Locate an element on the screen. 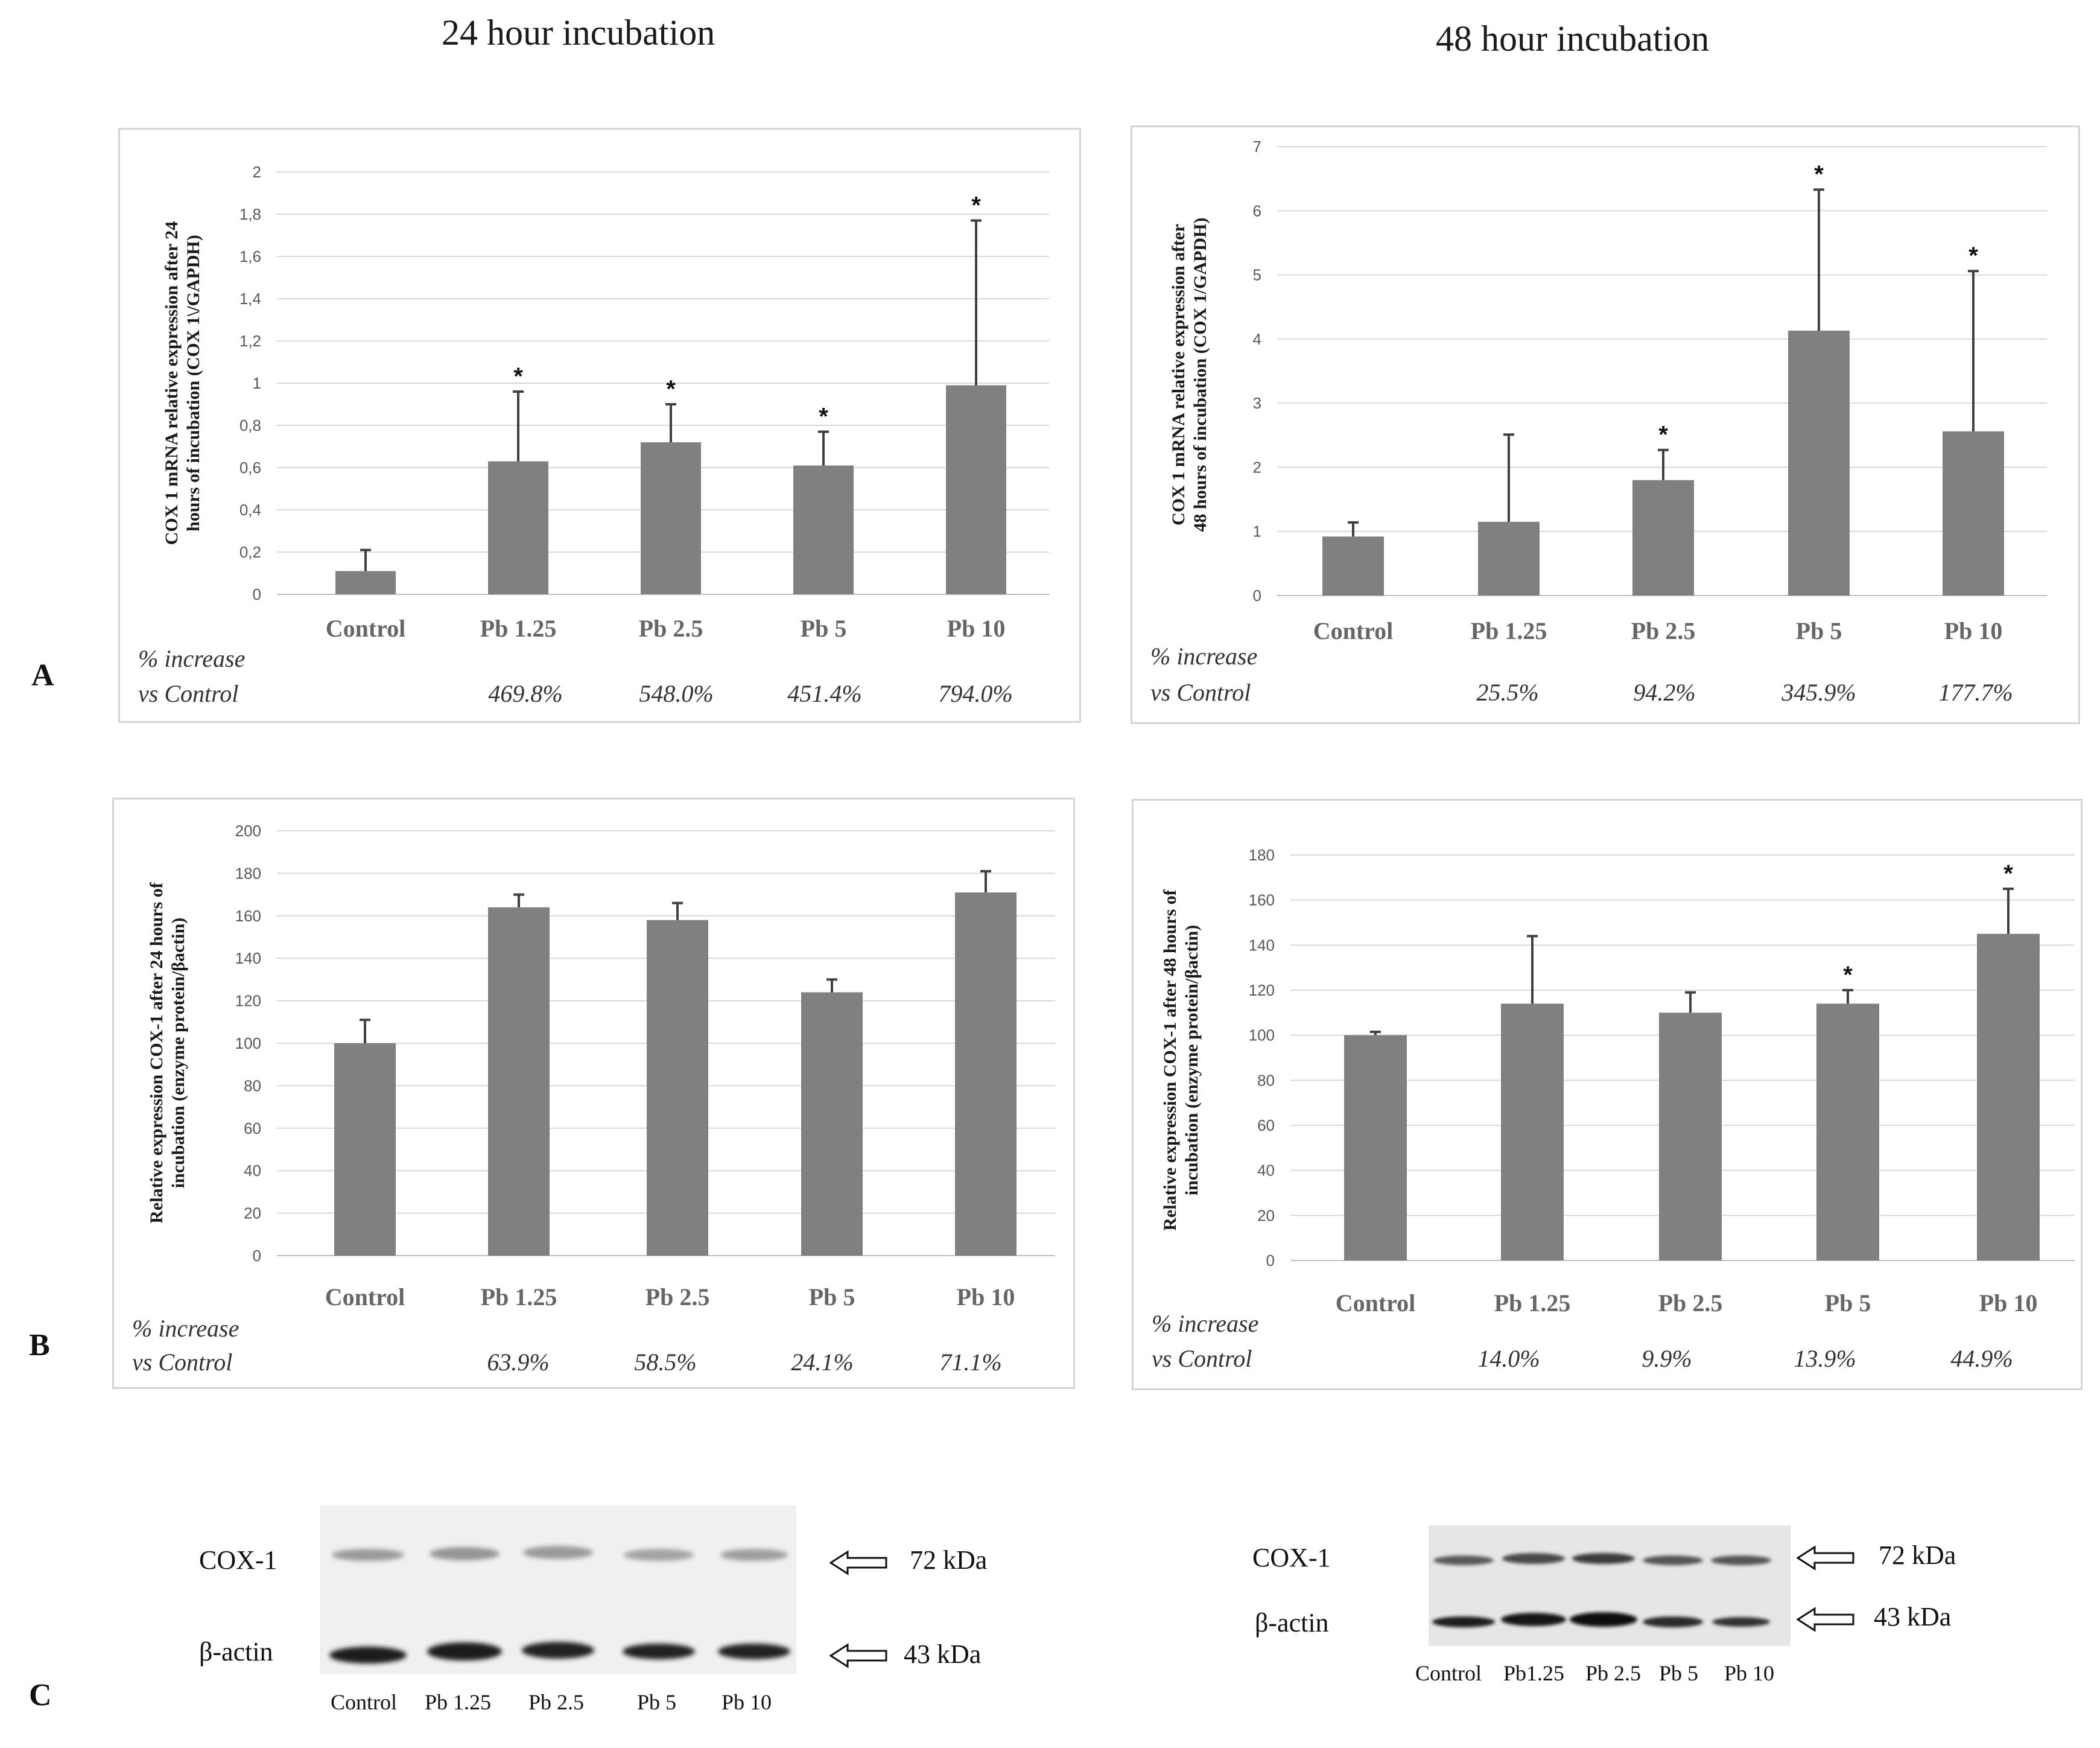 This screenshot has width=2100, height=1748. arrow-icon-72kda-24h is located at coordinates (858, 1562).